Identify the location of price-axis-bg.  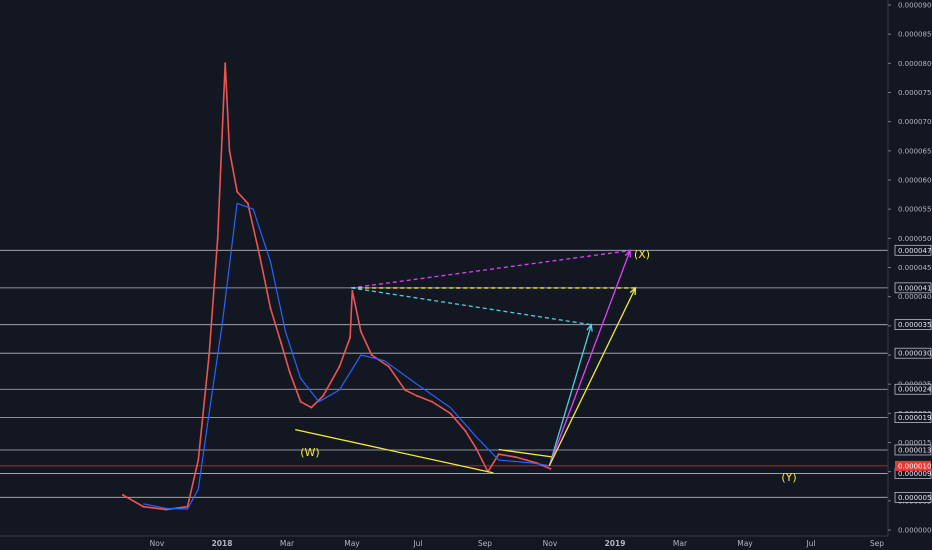
(910, 275).